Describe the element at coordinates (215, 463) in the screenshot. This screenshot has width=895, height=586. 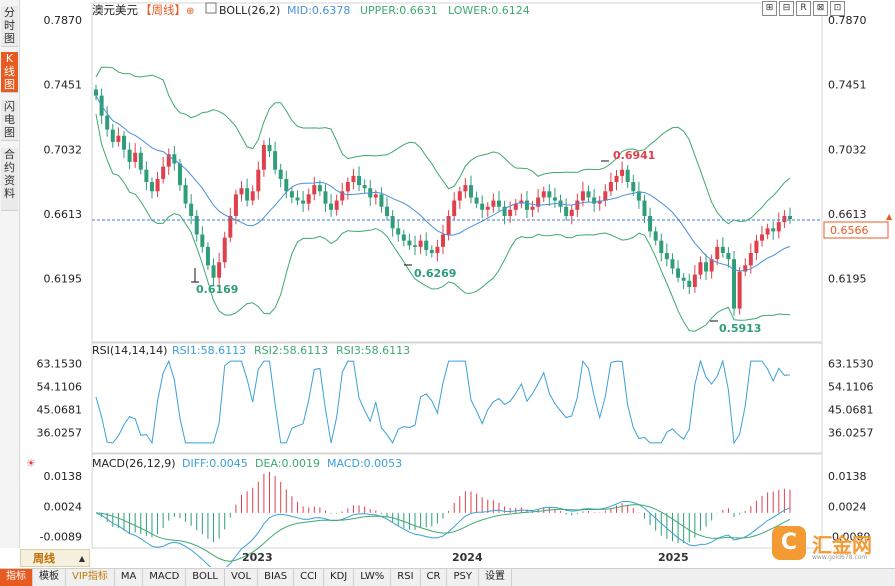
I see `macd-diff: DIFF:0.0045` at that location.